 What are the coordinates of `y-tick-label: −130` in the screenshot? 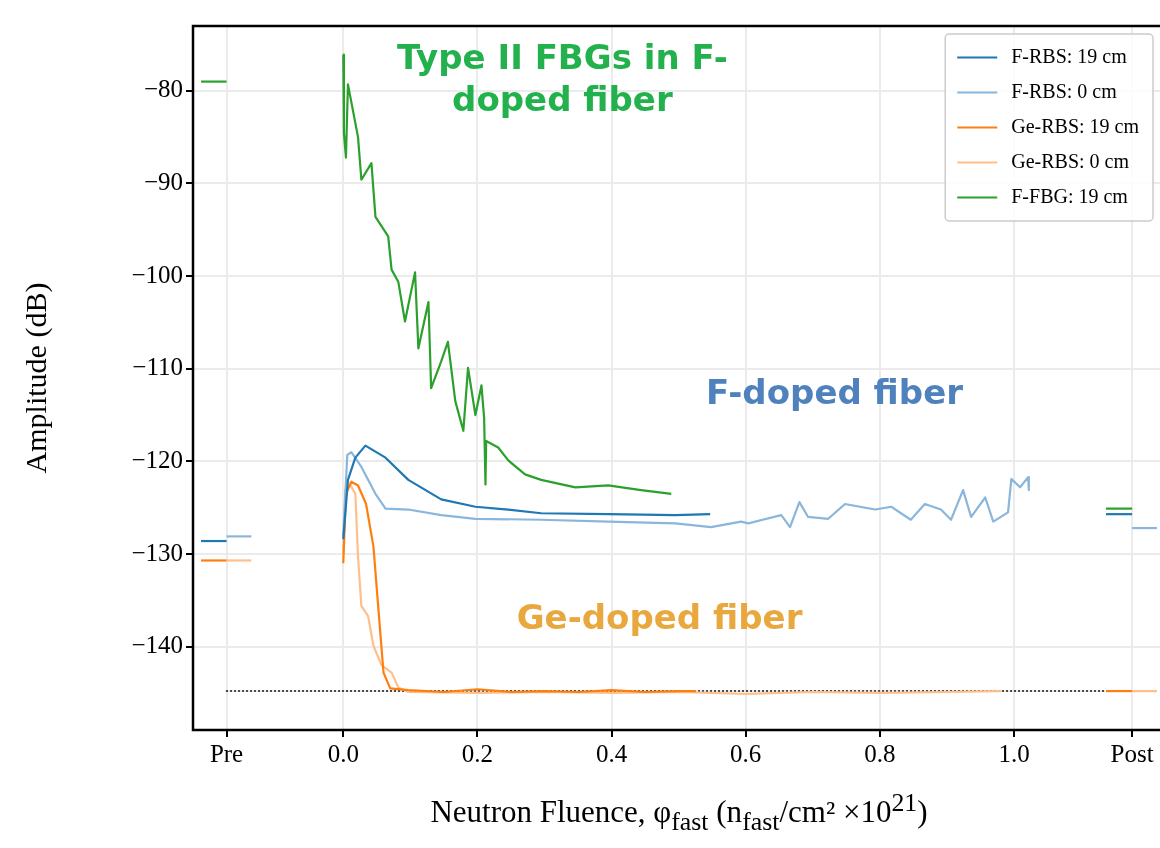 It's located at (157, 552).